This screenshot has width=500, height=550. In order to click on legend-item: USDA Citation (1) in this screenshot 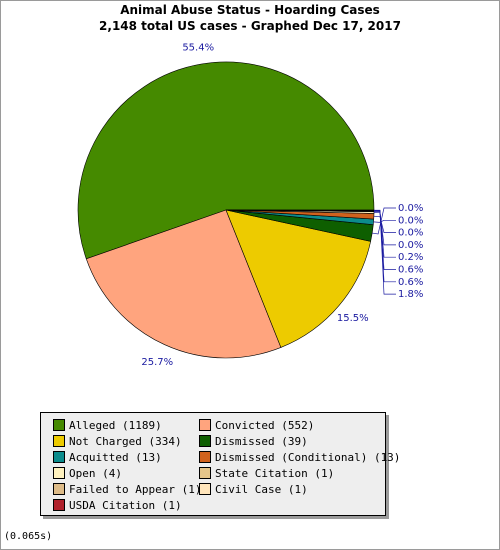, I will do `click(117, 506)`.